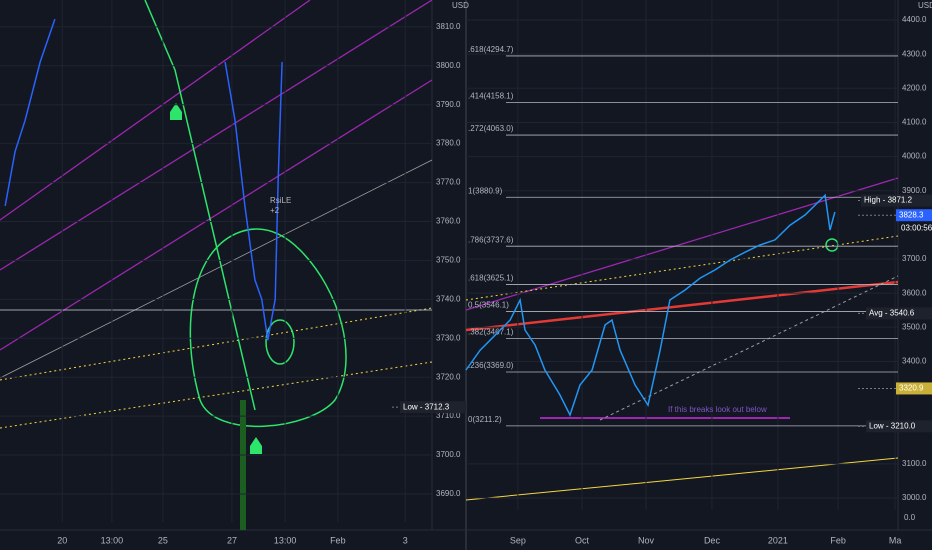 Image resolution: width=932 pixels, height=550 pixels. Describe the element at coordinates (646, 540) in the screenshot. I see `x-tick-label: Nov` at that location.